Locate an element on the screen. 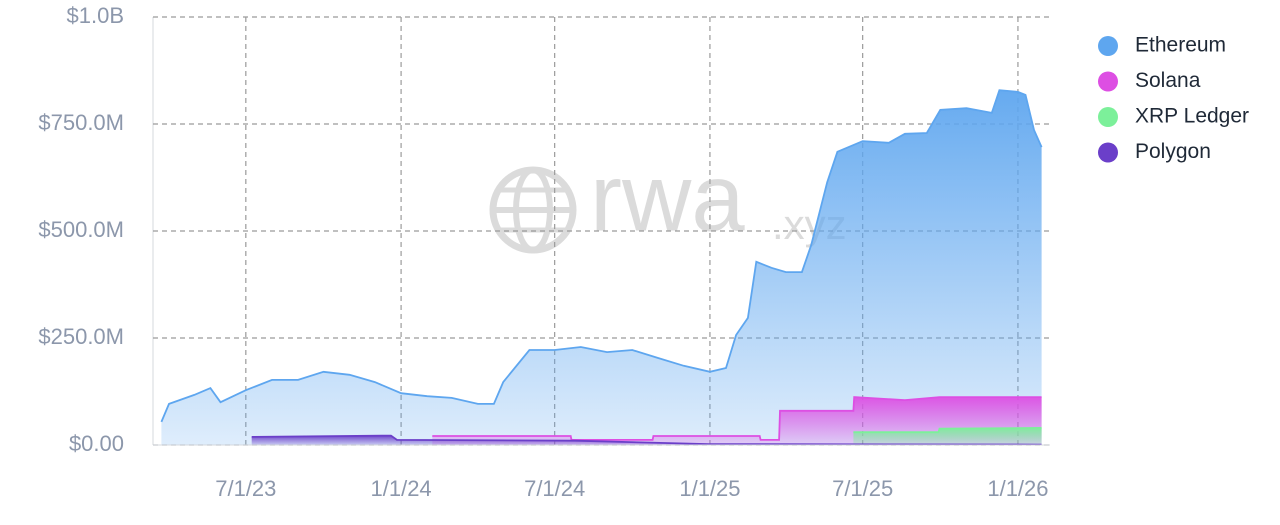  x-tick-label: 7/1/24 is located at coordinates (554, 488).